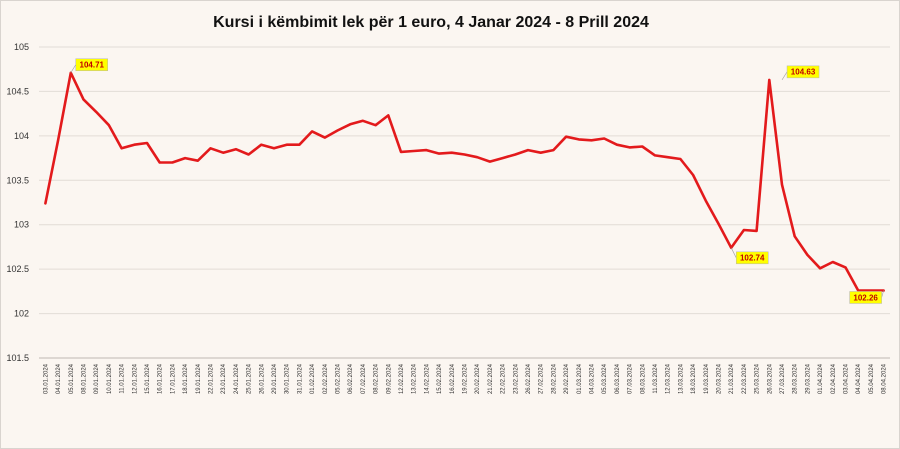  What do you see at coordinates (224, 378) in the screenshot?
I see `x-tick-label: 23.01.2024` at bounding box center [224, 378].